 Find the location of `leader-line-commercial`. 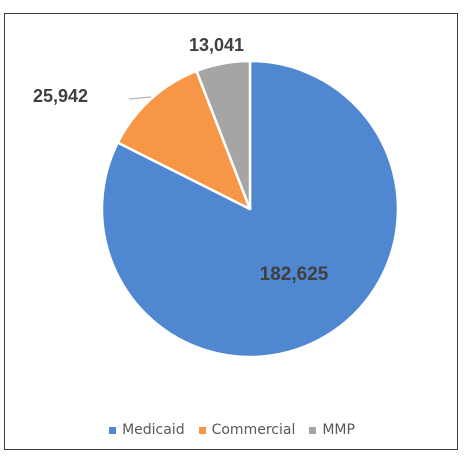

leader-line-commercial is located at coordinates (140, 98).